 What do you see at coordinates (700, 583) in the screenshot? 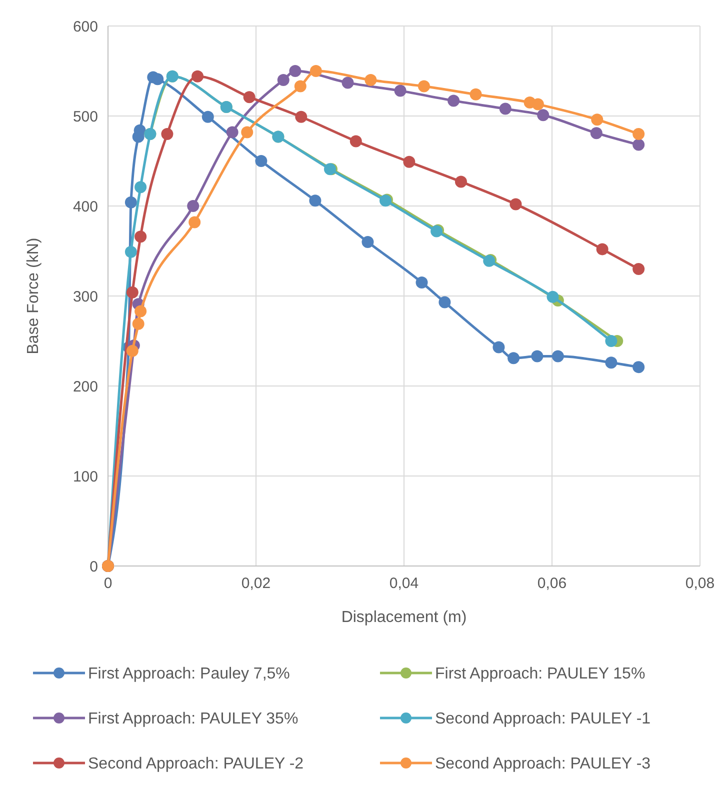
I see `x-tick-label: 0,08` at bounding box center [700, 583].